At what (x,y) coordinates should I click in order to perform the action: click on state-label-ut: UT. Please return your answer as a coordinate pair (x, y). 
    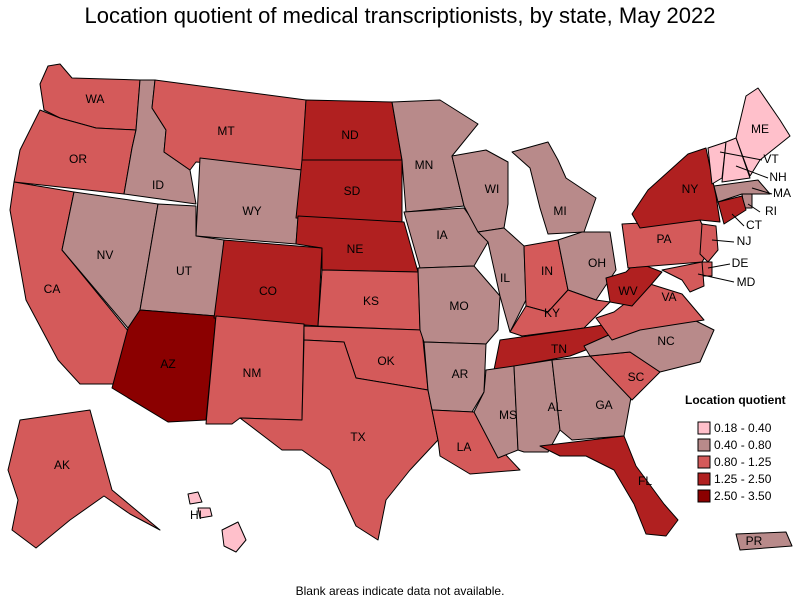
    Looking at the image, I should click on (184, 271).